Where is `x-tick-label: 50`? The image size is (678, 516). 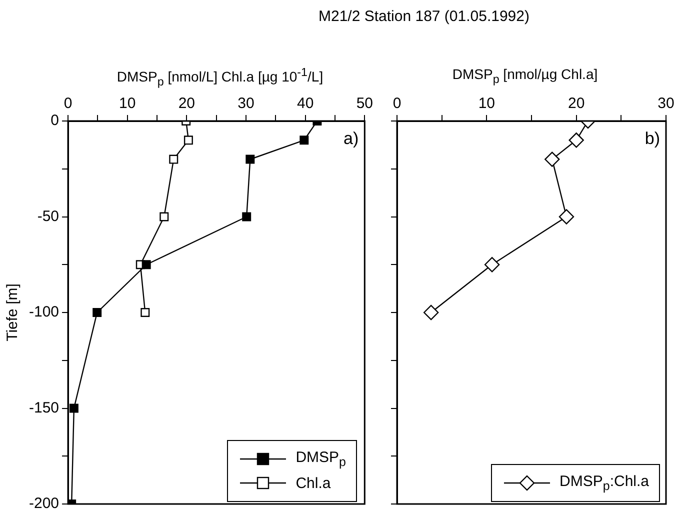 x-tick-label: 50 is located at coordinates (364, 103).